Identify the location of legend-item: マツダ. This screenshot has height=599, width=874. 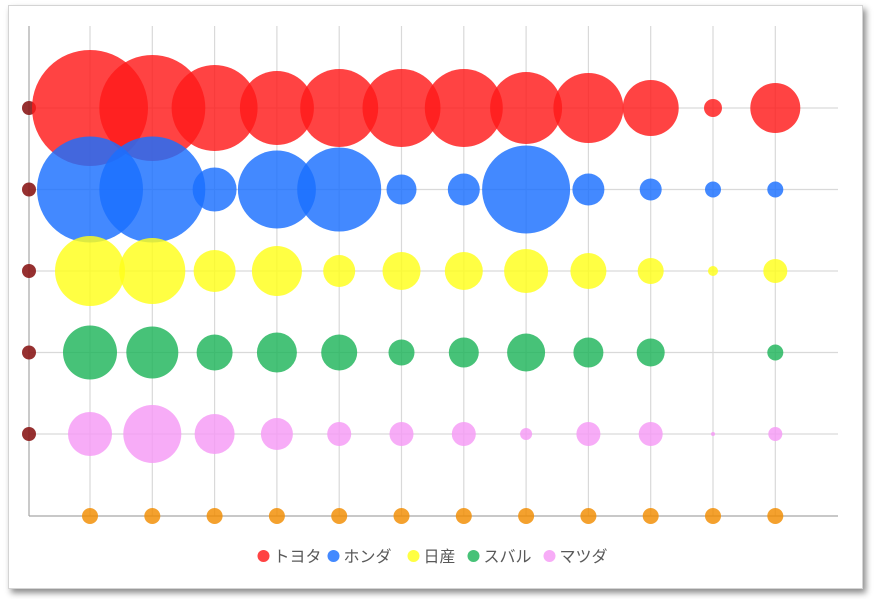
(575, 556).